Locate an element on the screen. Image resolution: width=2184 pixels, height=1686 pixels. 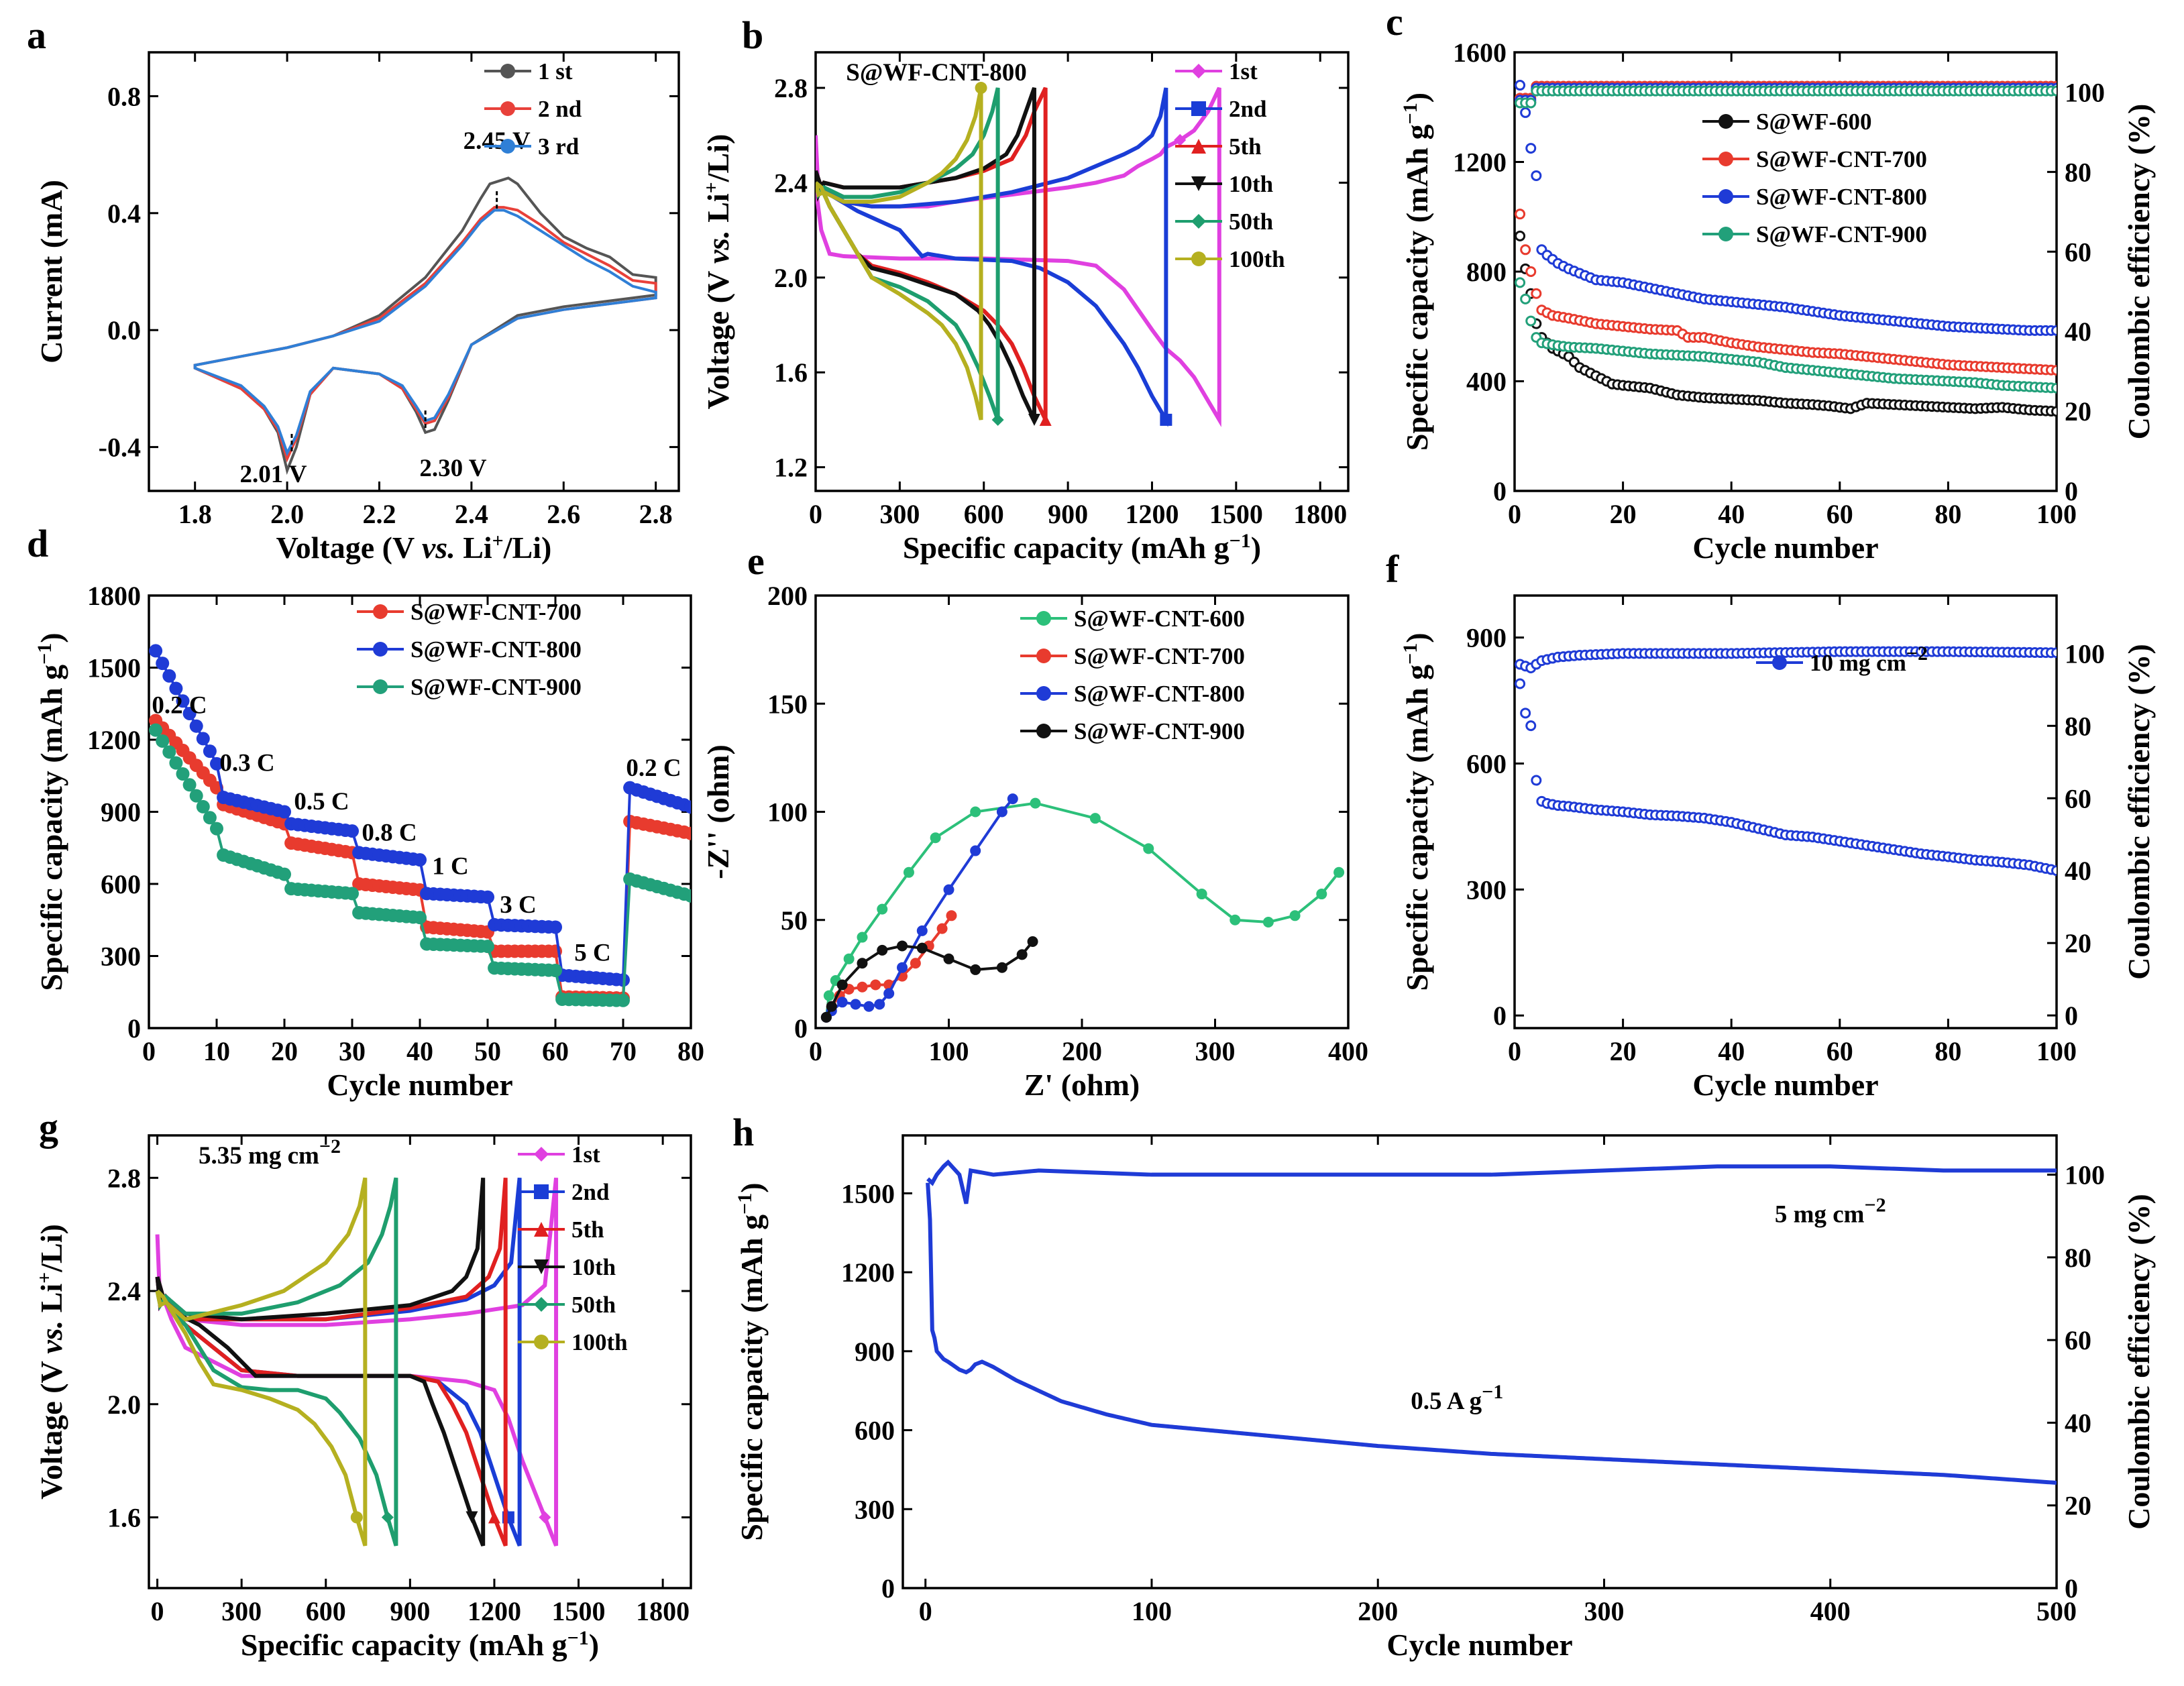
label-part: Voltage (V is located at coordinates (51, 1427).